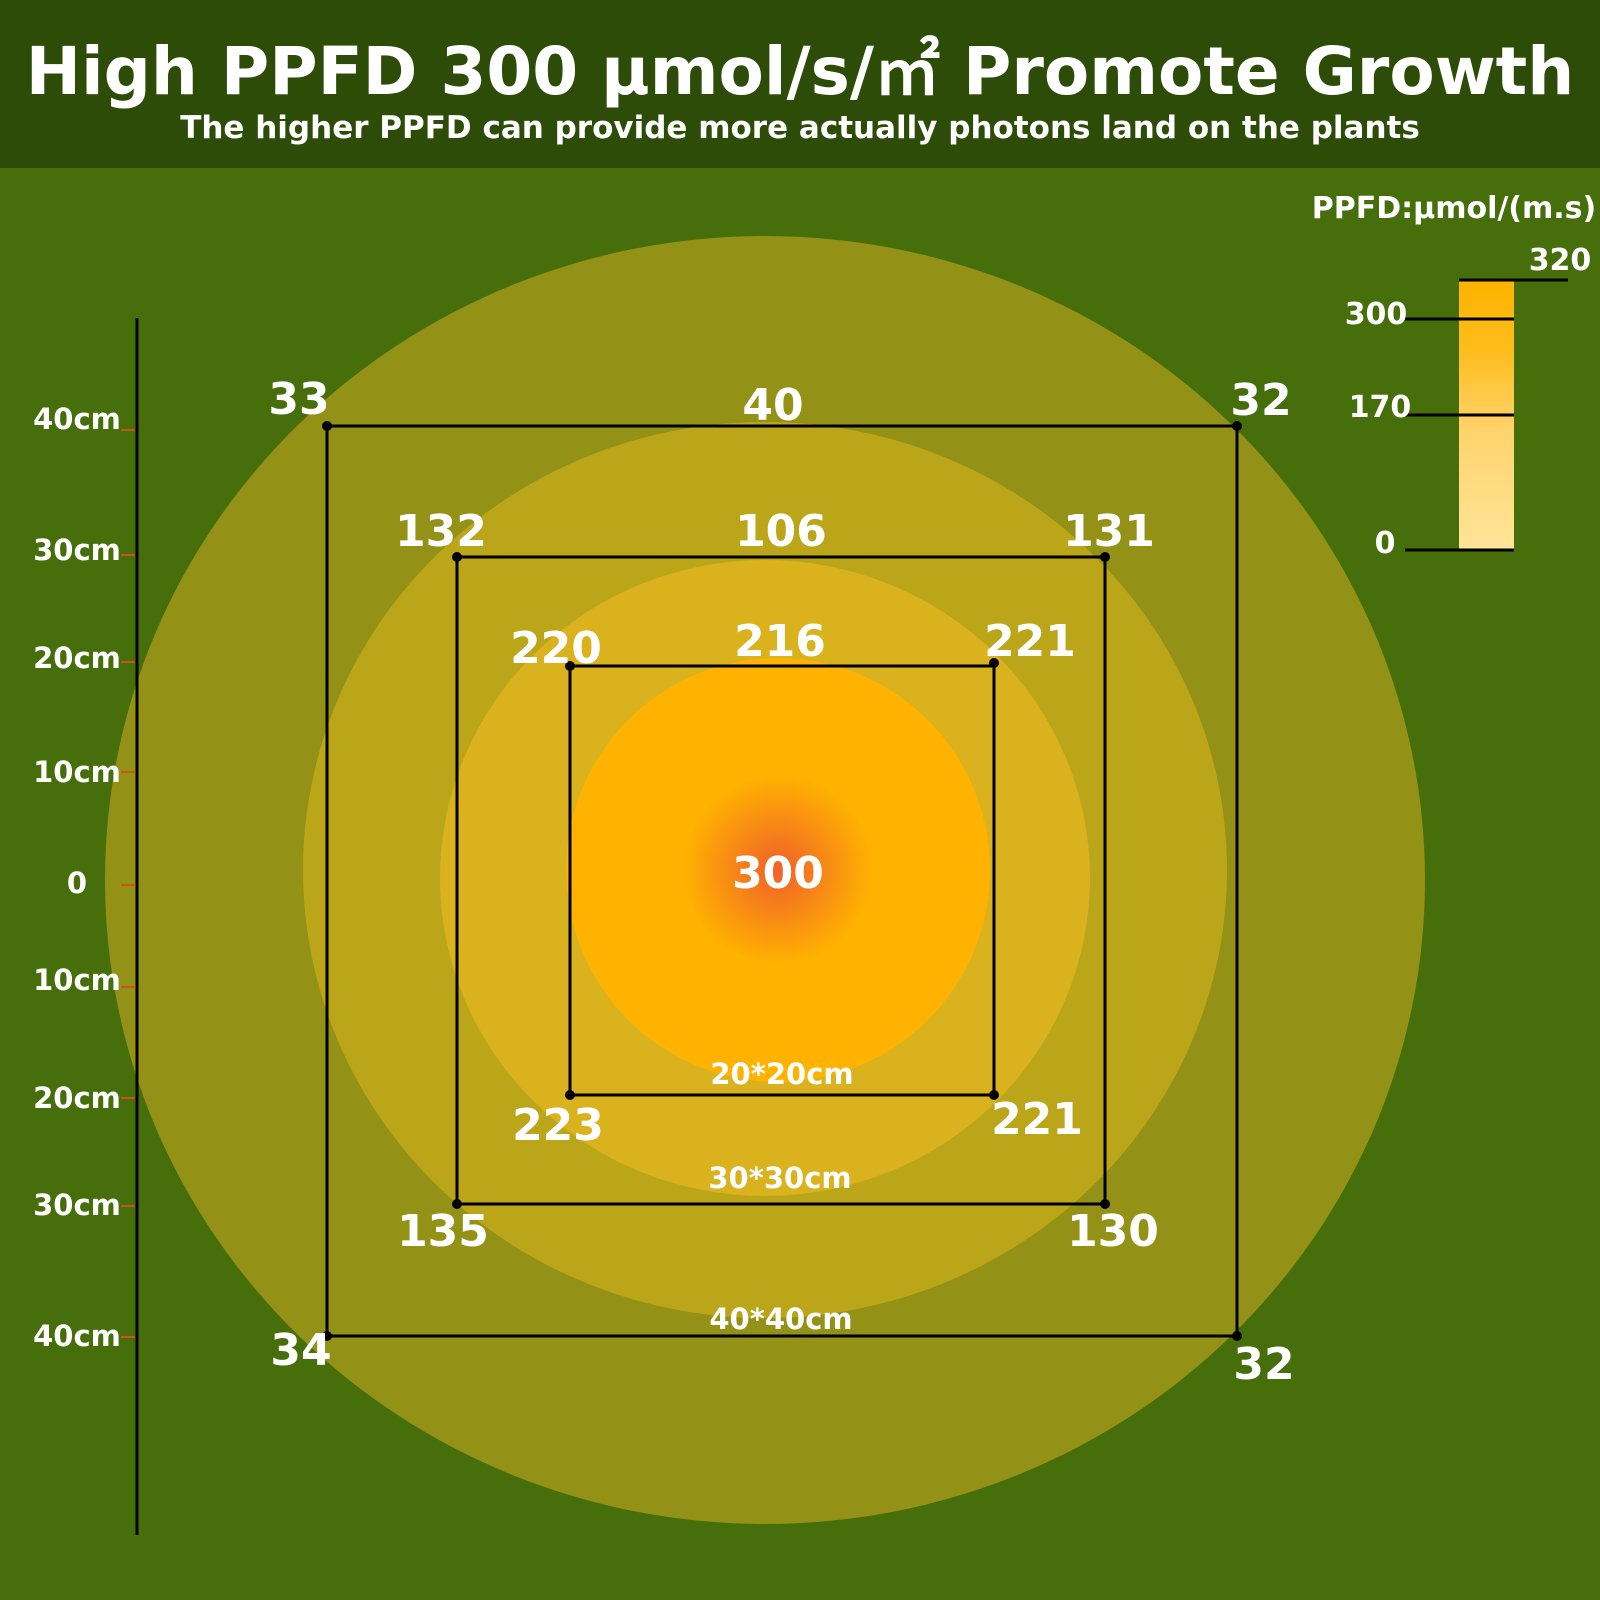  What do you see at coordinates (1385, 543) in the screenshot?
I see `legend-tick-label: 0` at bounding box center [1385, 543].